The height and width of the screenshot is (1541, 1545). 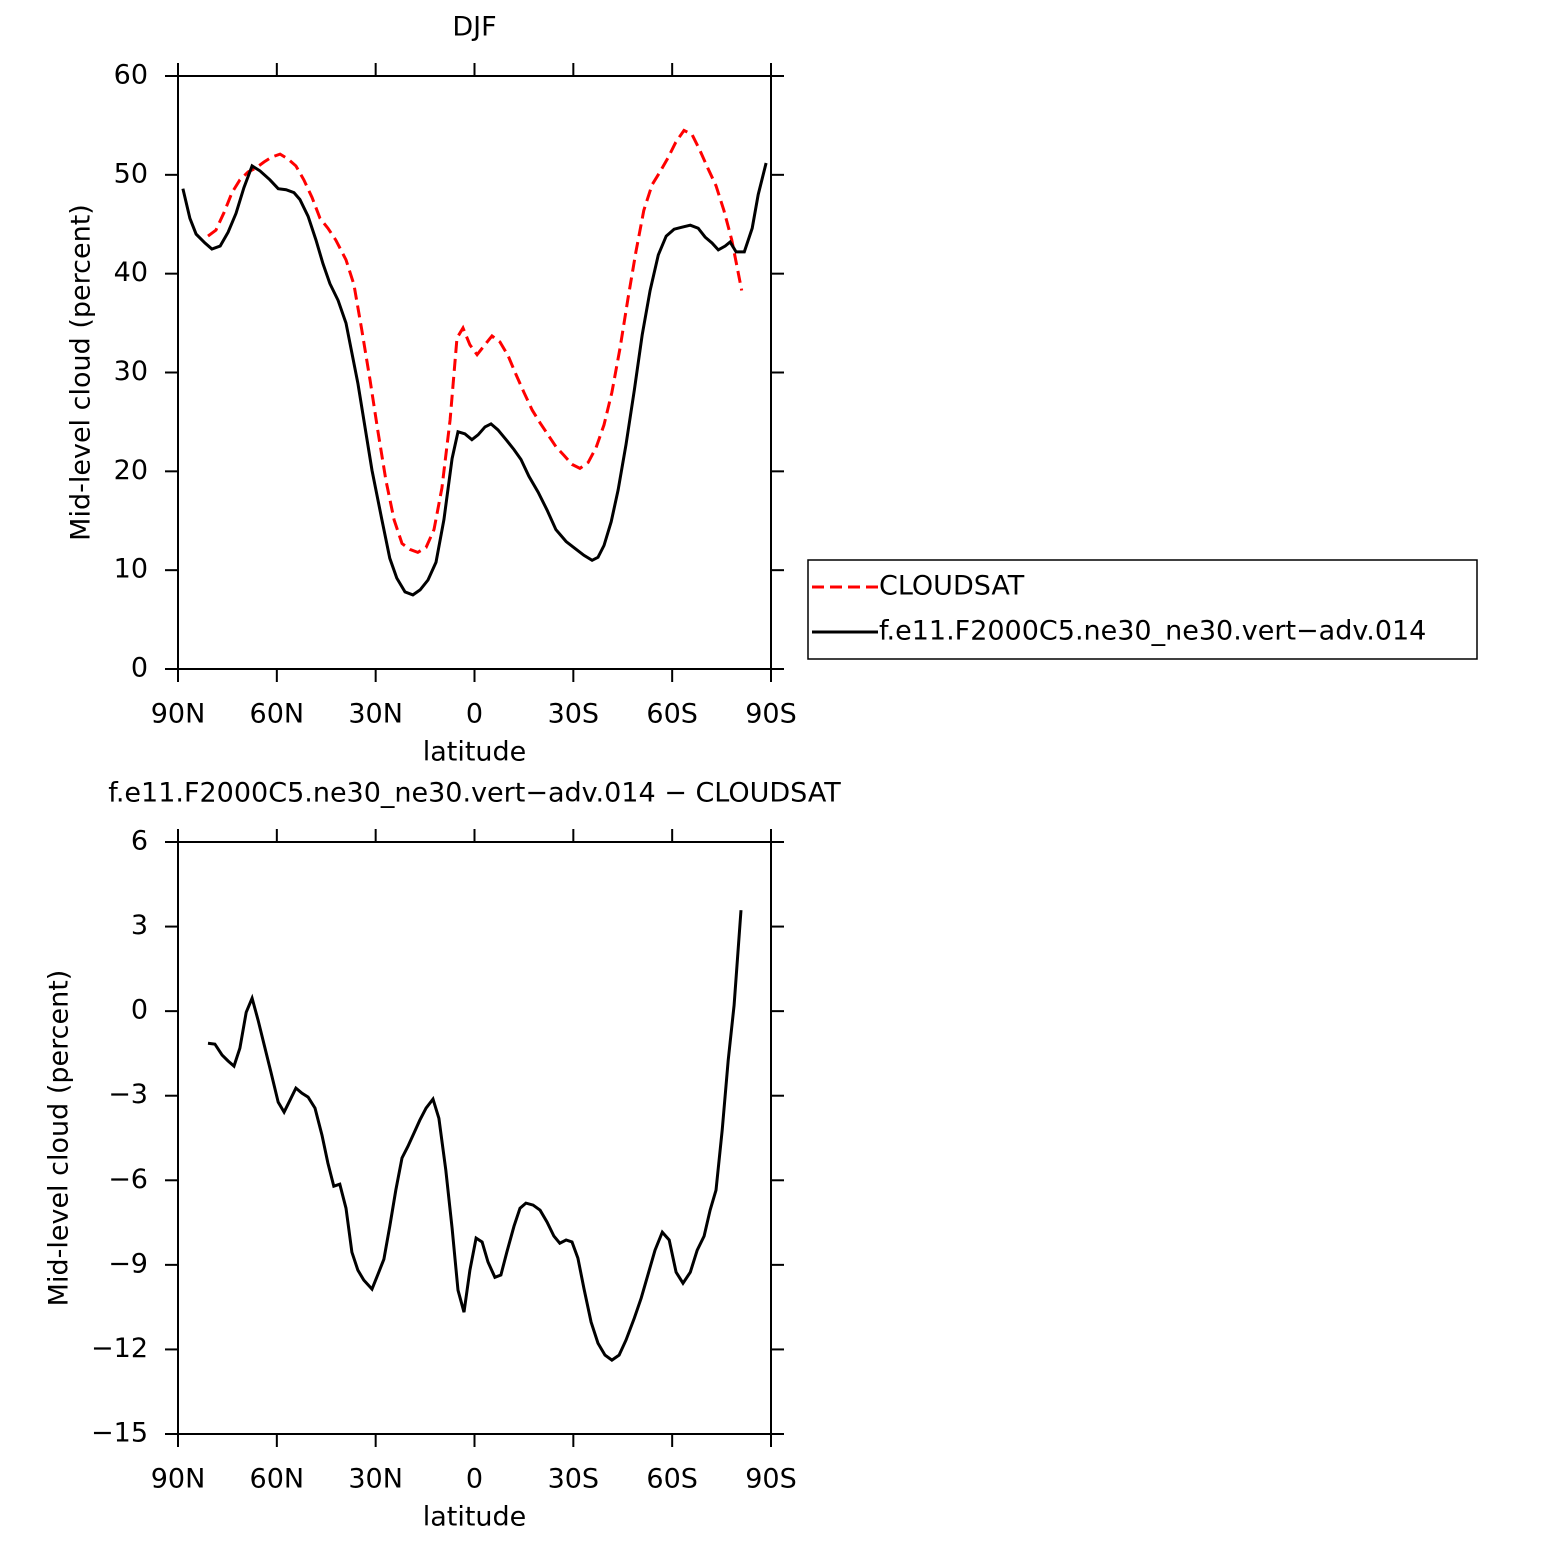 I want to click on legend-box, so click(x=1142, y=609).